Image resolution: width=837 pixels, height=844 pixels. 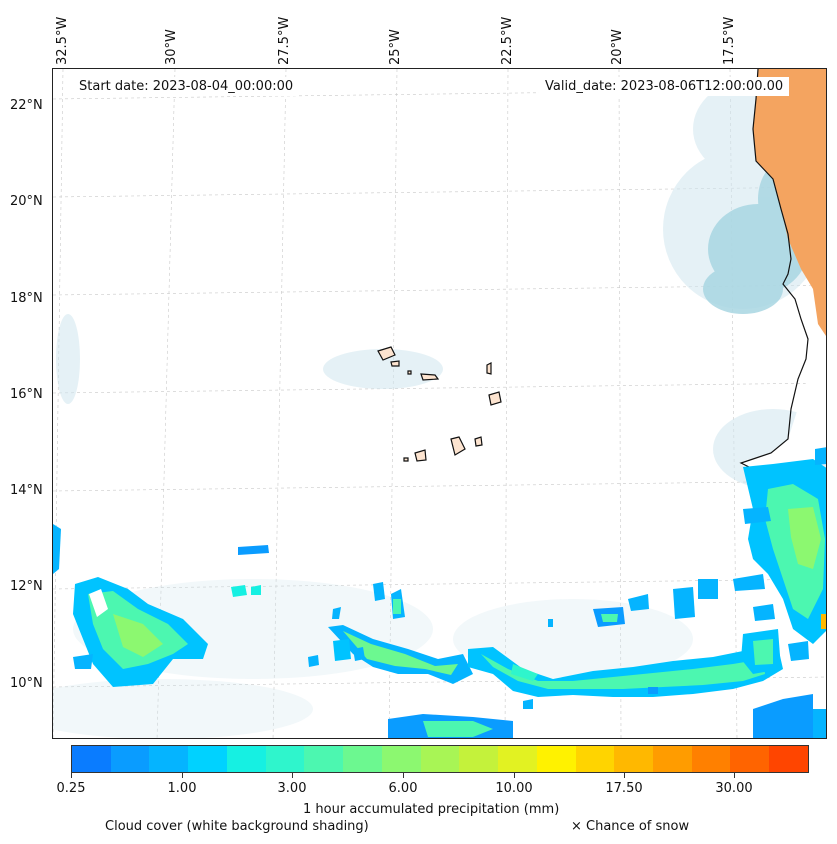 I want to click on colorbar-tick-3-00: 3.00, so click(x=292, y=788).